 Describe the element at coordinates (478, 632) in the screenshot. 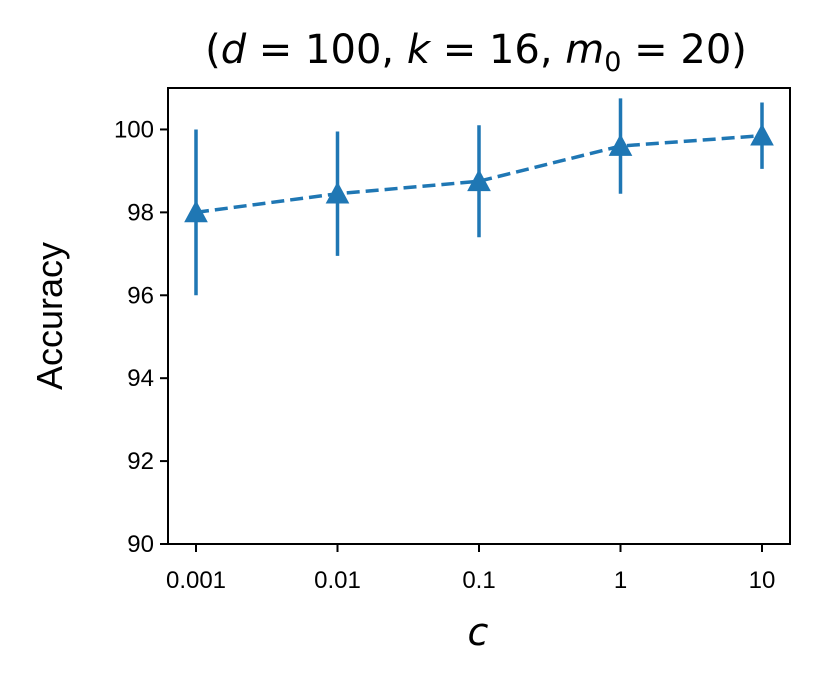

I see `x-axis-label: c` at that location.